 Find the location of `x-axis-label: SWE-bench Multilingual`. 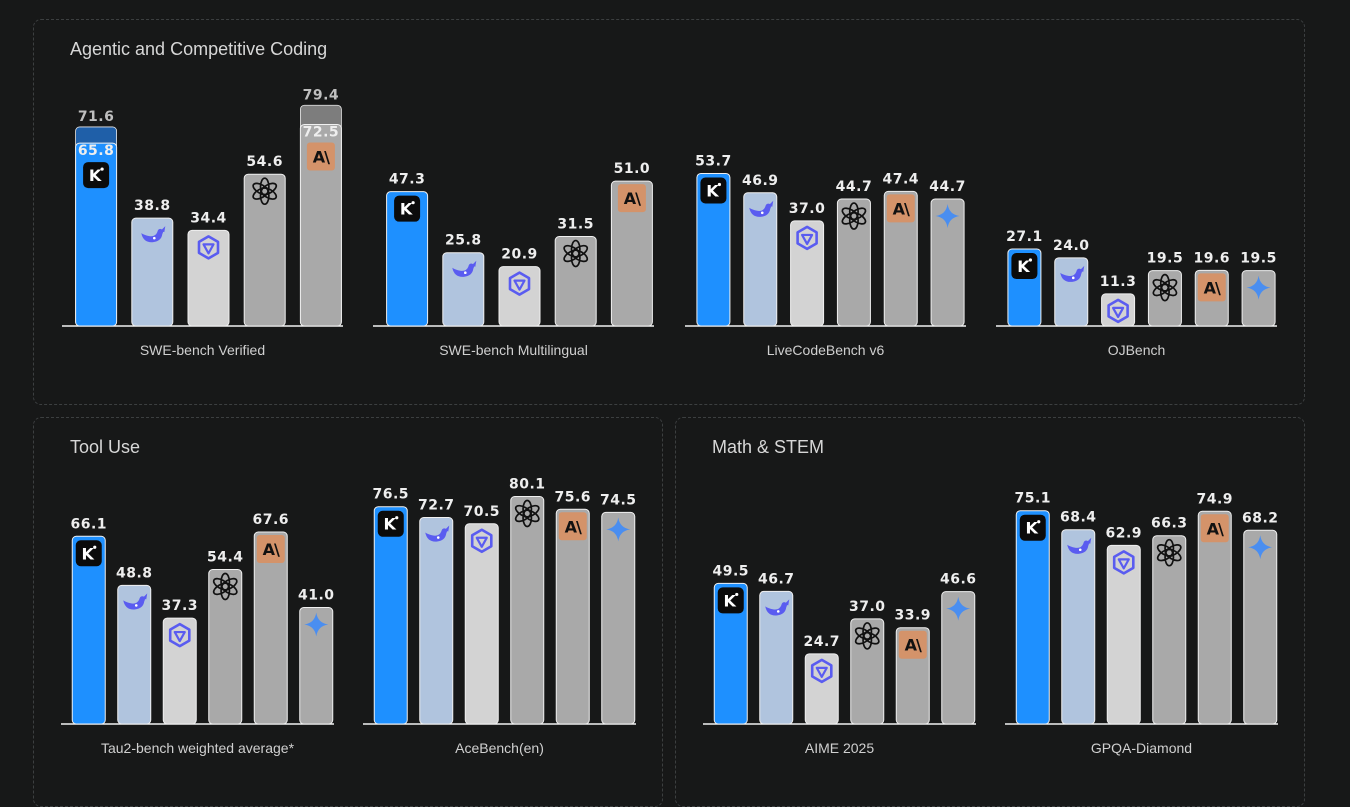

x-axis-label: SWE-bench Multilingual is located at coordinates (513, 350).